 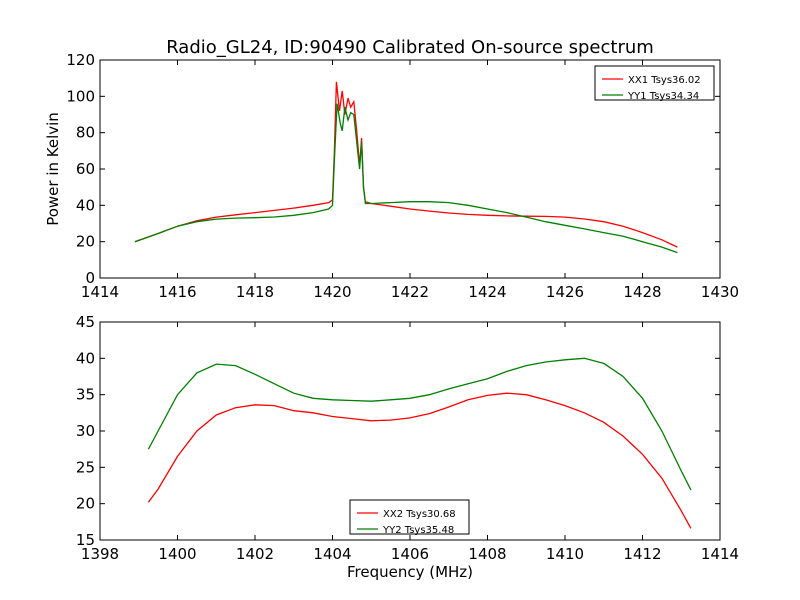 I want to click on x-tick-label: 1426, so click(x=565, y=292).